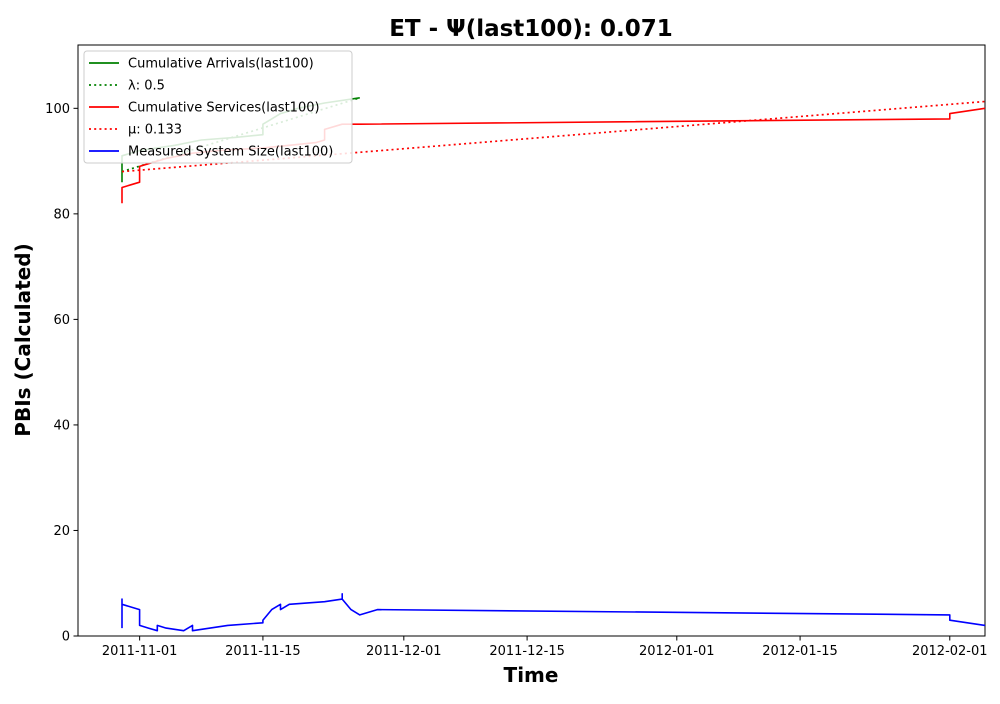 Image resolution: width=1000 pixels, height=704 pixels. I want to click on x-axis-label: Time, so click(531, 675).